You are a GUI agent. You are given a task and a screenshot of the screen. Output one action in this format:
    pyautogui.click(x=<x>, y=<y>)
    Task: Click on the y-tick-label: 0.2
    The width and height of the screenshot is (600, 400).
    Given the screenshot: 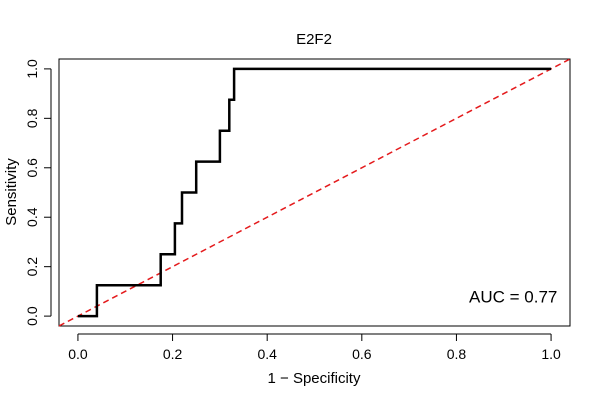 What is the action you would take?
    pyautogui.click(x=32, y=267)
    